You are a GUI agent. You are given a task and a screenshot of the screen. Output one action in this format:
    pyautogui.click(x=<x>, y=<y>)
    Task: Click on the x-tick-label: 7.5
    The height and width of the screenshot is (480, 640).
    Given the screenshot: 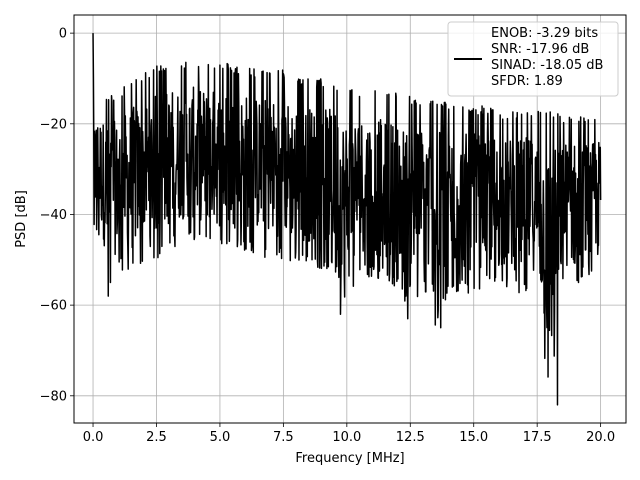 What is the action you would take?
    pyautogui.click(x=283, y=437)
    